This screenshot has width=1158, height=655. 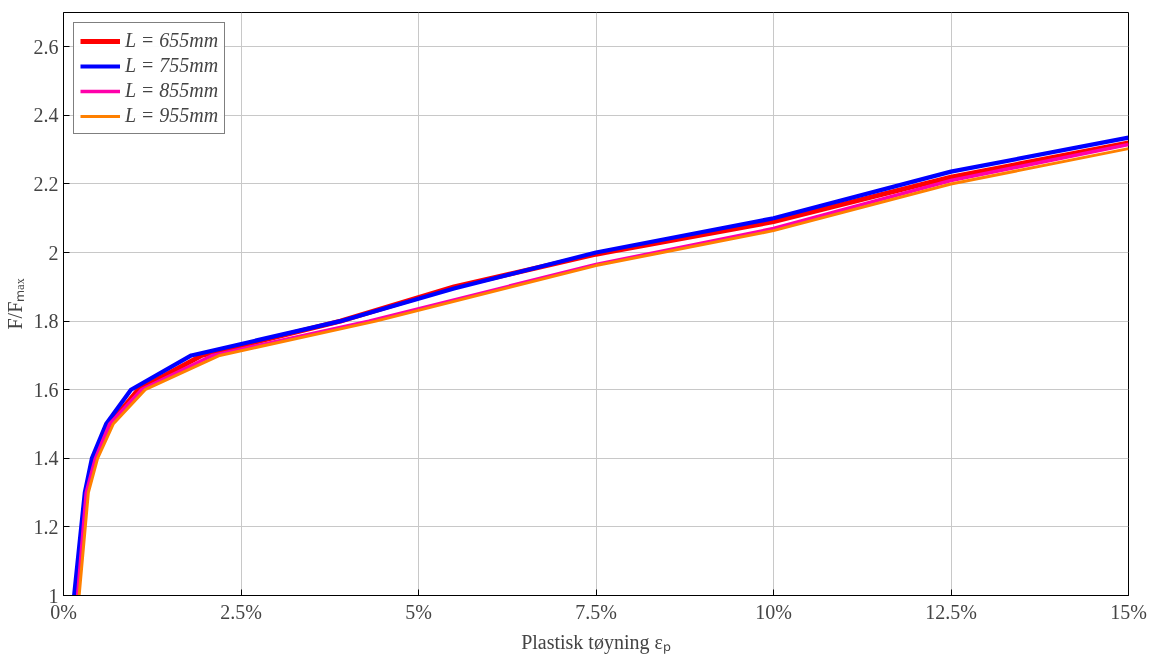 I want to click on y-axis-title: F/Fₘₐₓ, so click(x=14, y=304).